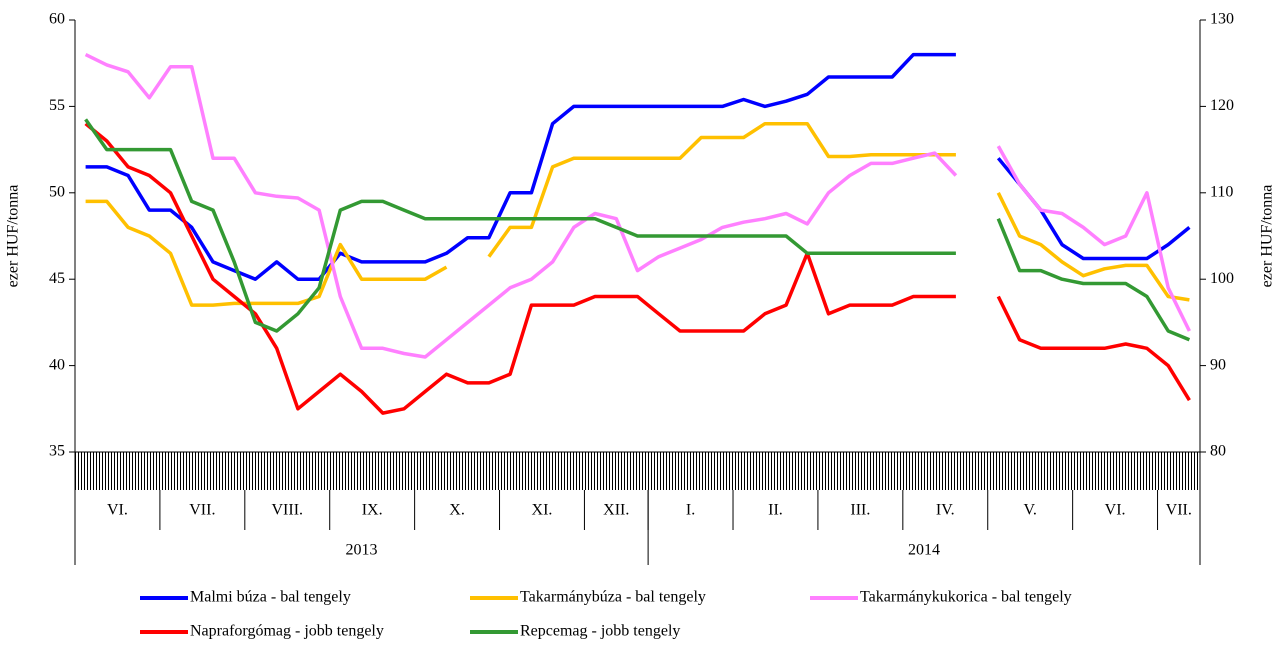  Describe the element at coordinates (1267, 236) in the screenshot. I see `y2-axis-label: ezer HUF/tonna` at that location.